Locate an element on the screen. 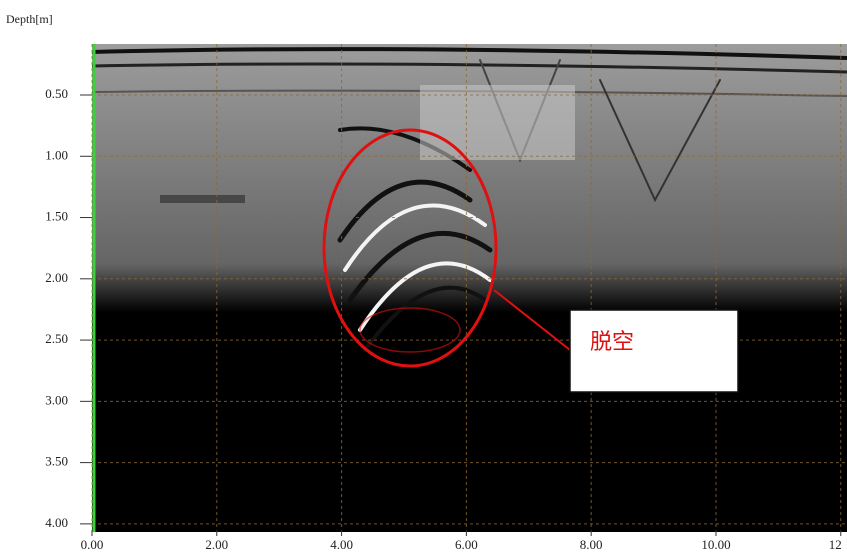 The height and width of the screenshot is (557, 847). x-tick-label: 0.00 is located at coordinates (92, 544).